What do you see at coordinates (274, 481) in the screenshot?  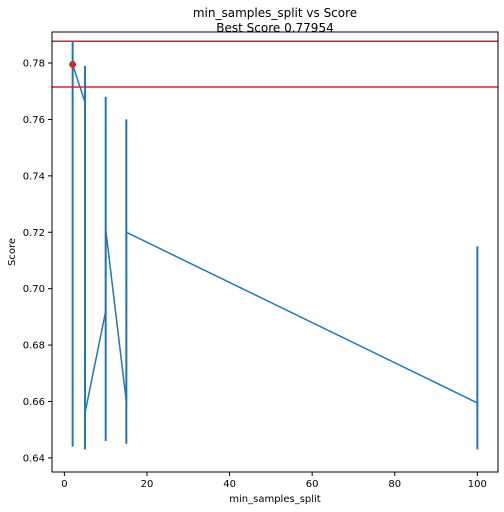 I see `x-axis-ticks: 0 20 40 60 80 100` at bounding box center [274, 481].